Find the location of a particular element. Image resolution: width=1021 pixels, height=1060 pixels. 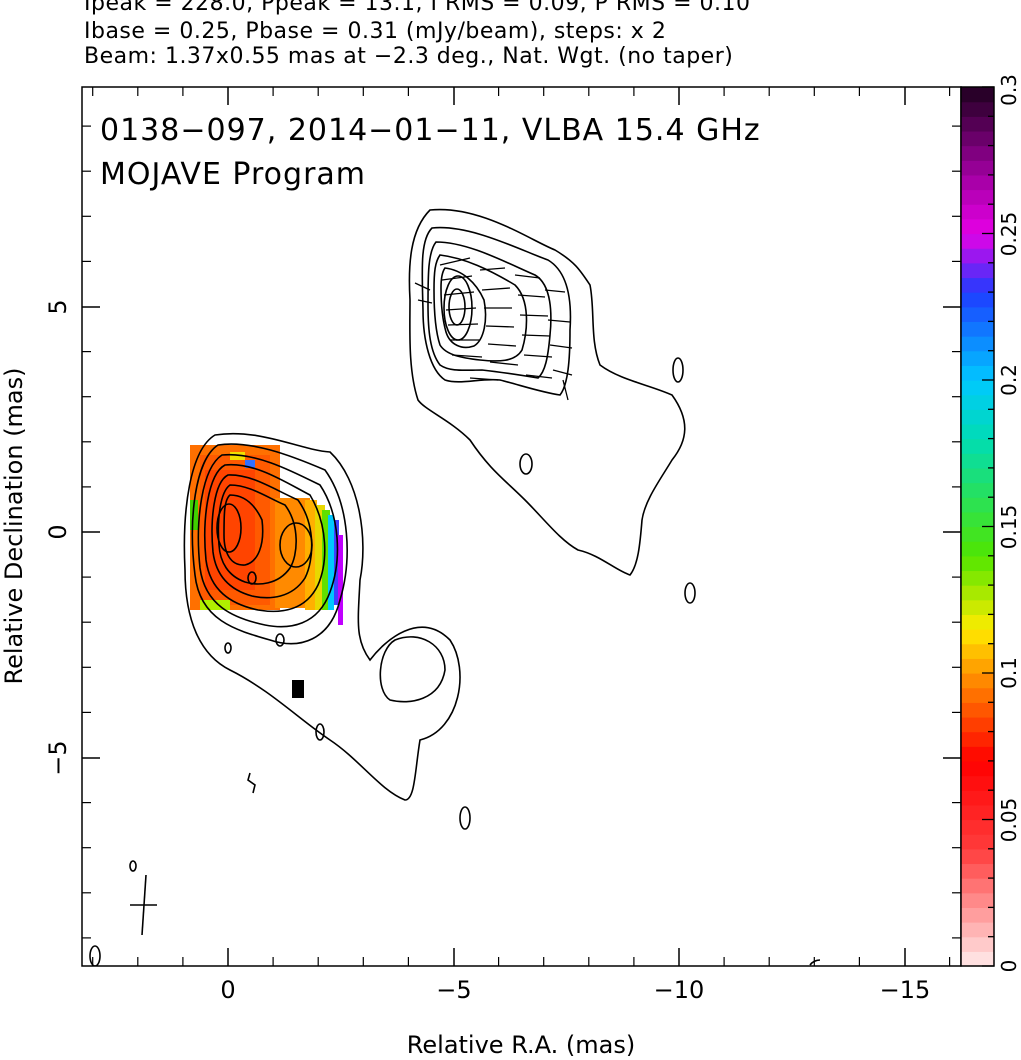

colorbar: 0 0.05 0.1 0.15 0.2 0.25 0.3 is located at coordinates (990, 523).